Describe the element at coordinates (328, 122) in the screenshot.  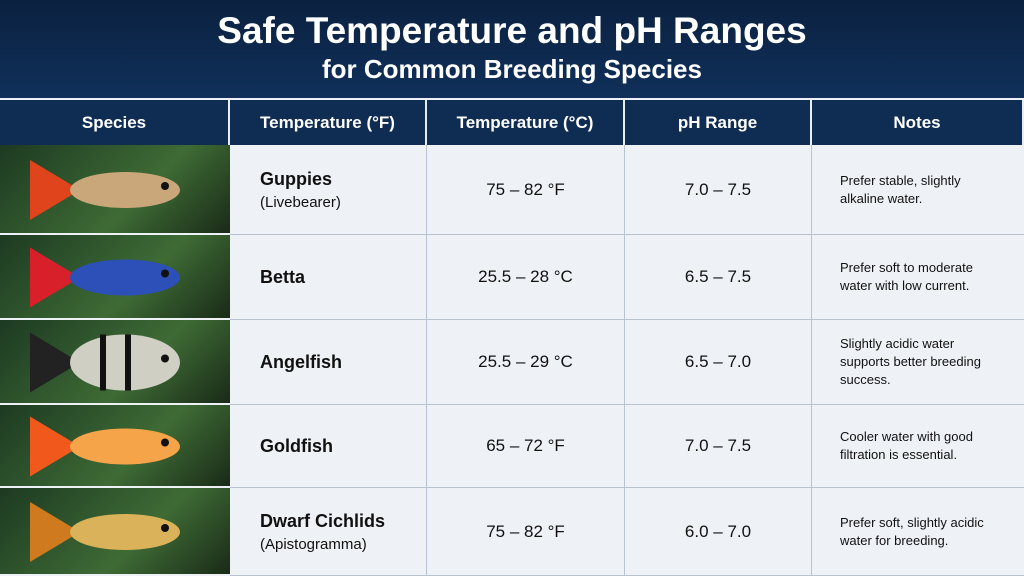
I see `column-header: Temperature (°F)` at that location.